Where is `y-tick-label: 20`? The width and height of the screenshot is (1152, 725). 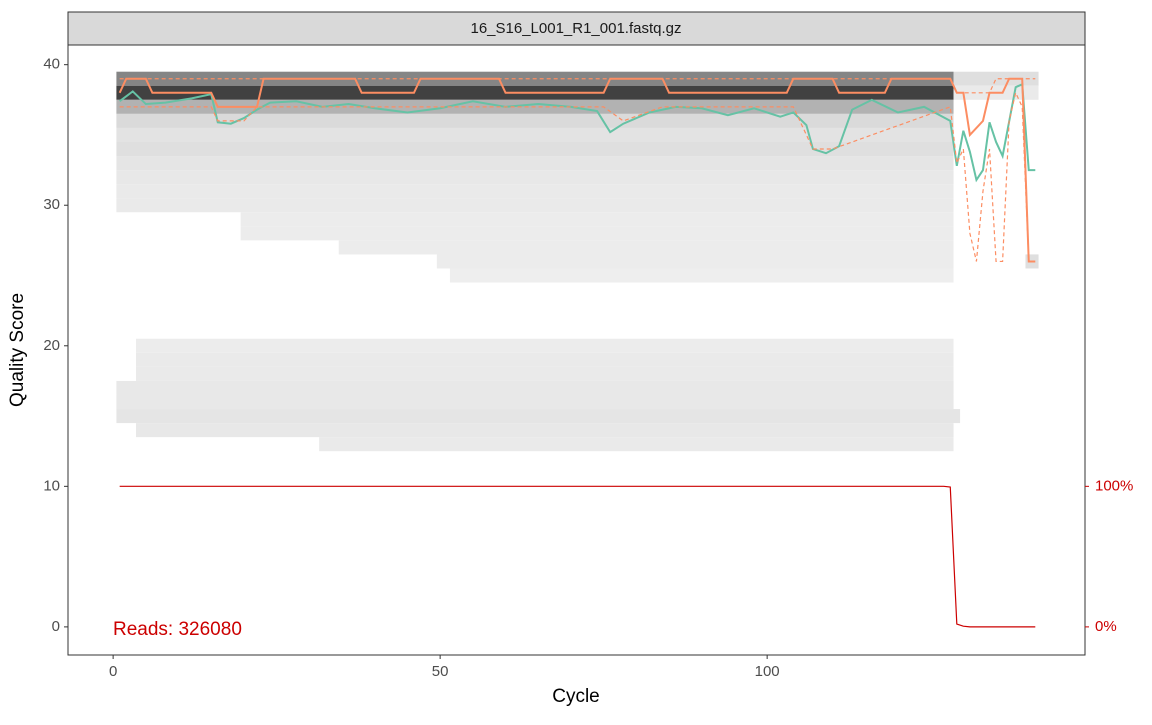
y-tick-label: 20 is located at coordinates (51, 345).